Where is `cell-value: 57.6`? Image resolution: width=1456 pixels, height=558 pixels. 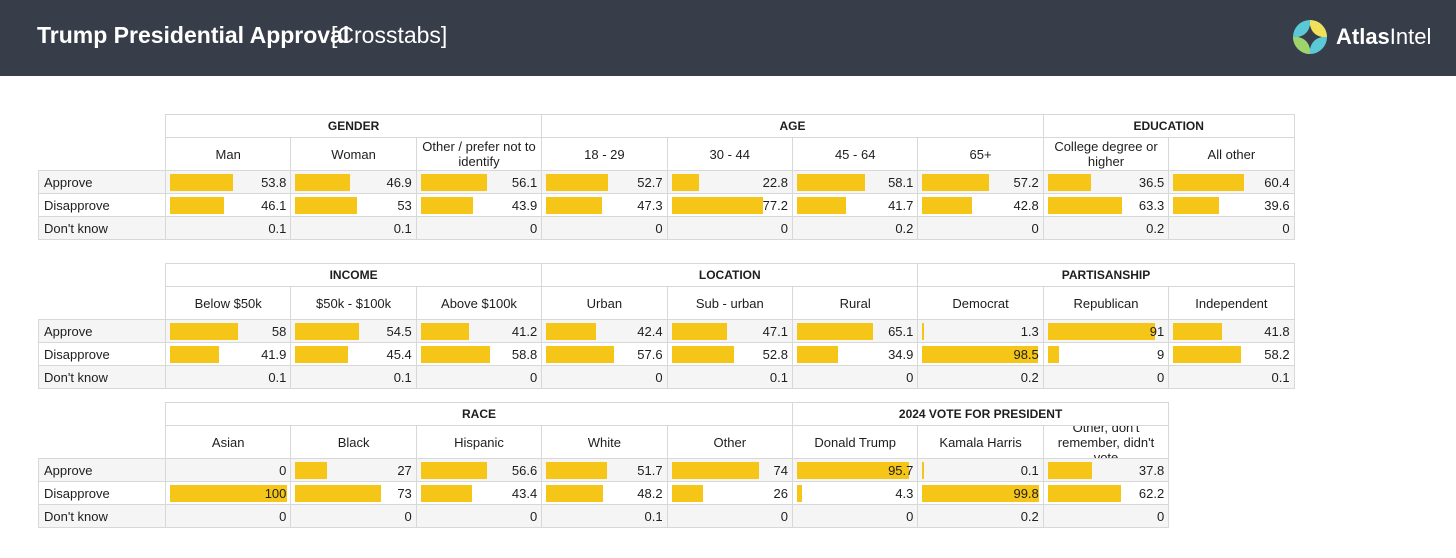 cell-value: 57.6 is located at coordinates (650, 354).